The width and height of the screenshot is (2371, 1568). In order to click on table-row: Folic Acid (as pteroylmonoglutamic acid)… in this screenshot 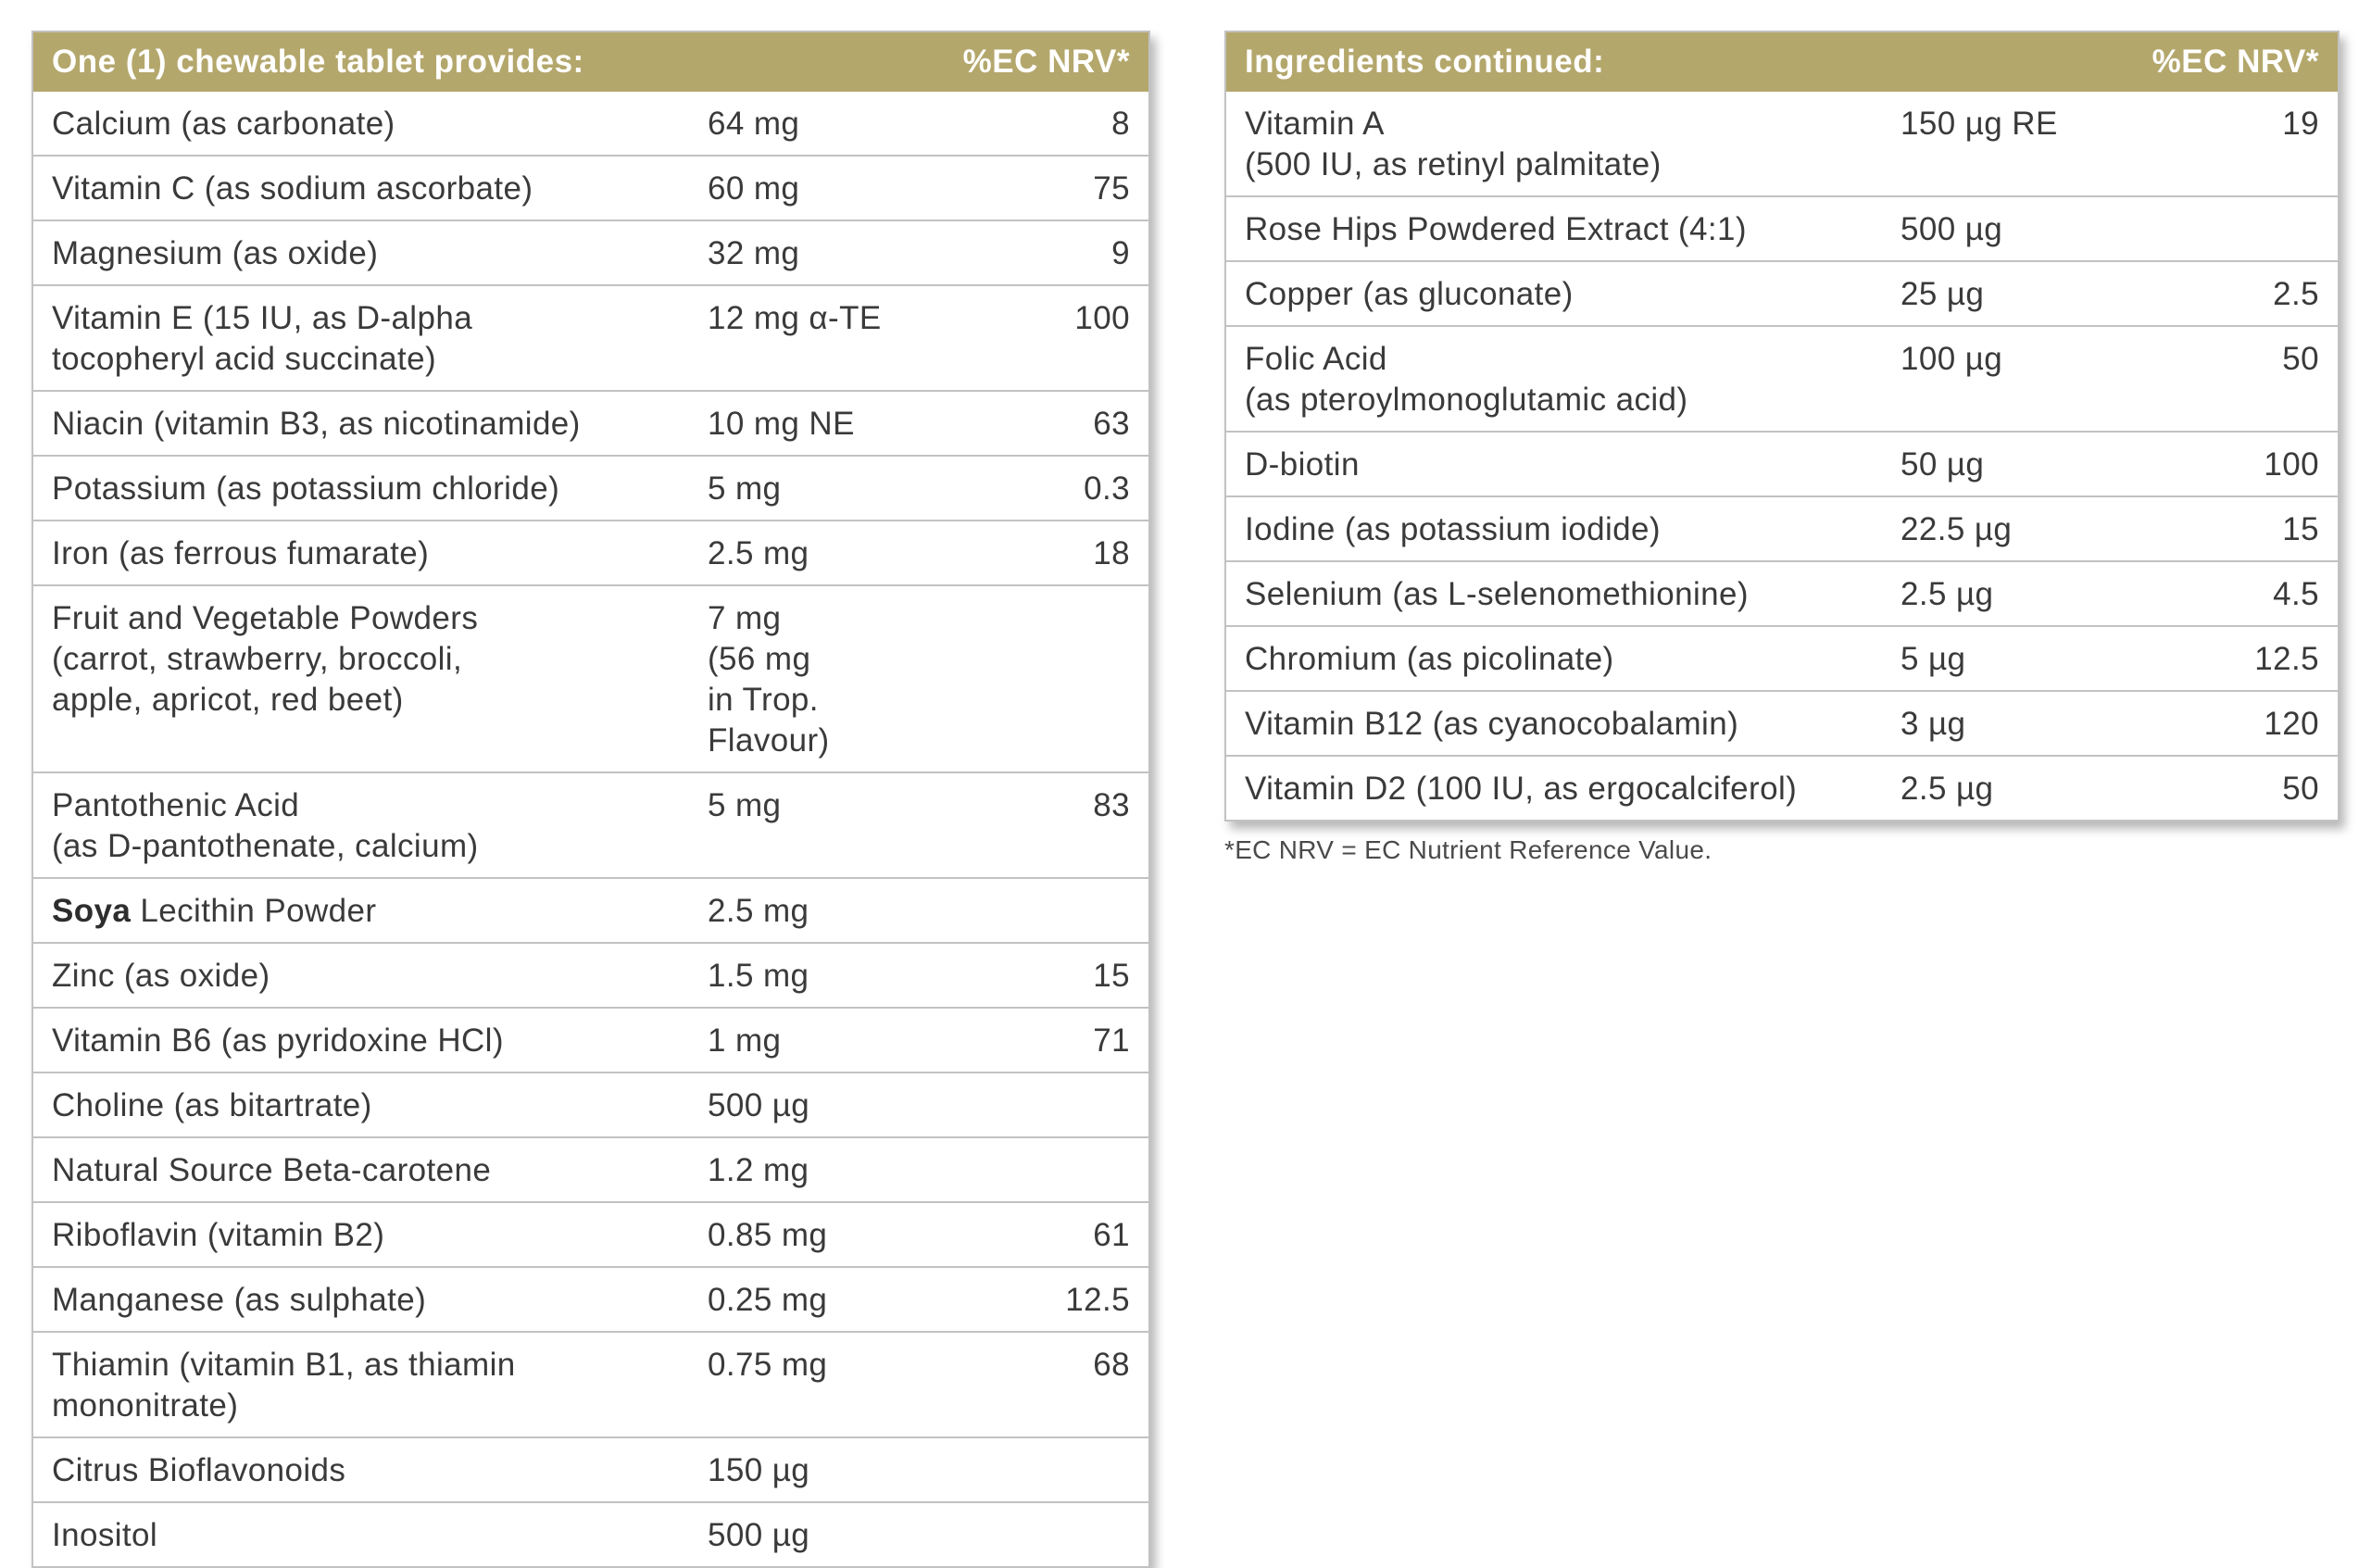, I will do `click(1782, 378)`.